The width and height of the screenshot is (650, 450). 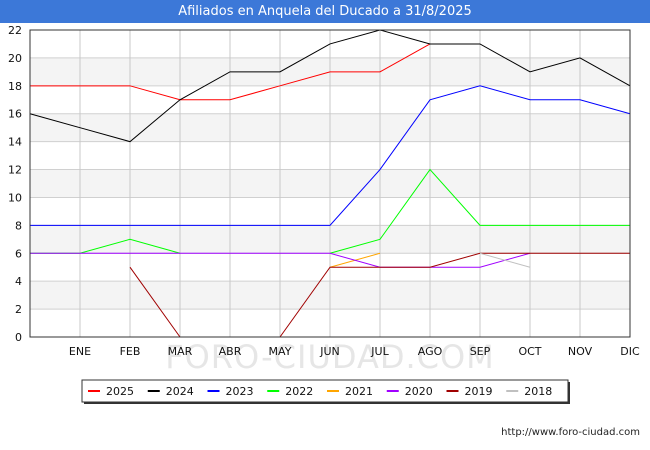 What do you see at coordinates (379, 351) in the screenshot?
I see `x-tick-label: JUL` at bounding box center [379, 351].